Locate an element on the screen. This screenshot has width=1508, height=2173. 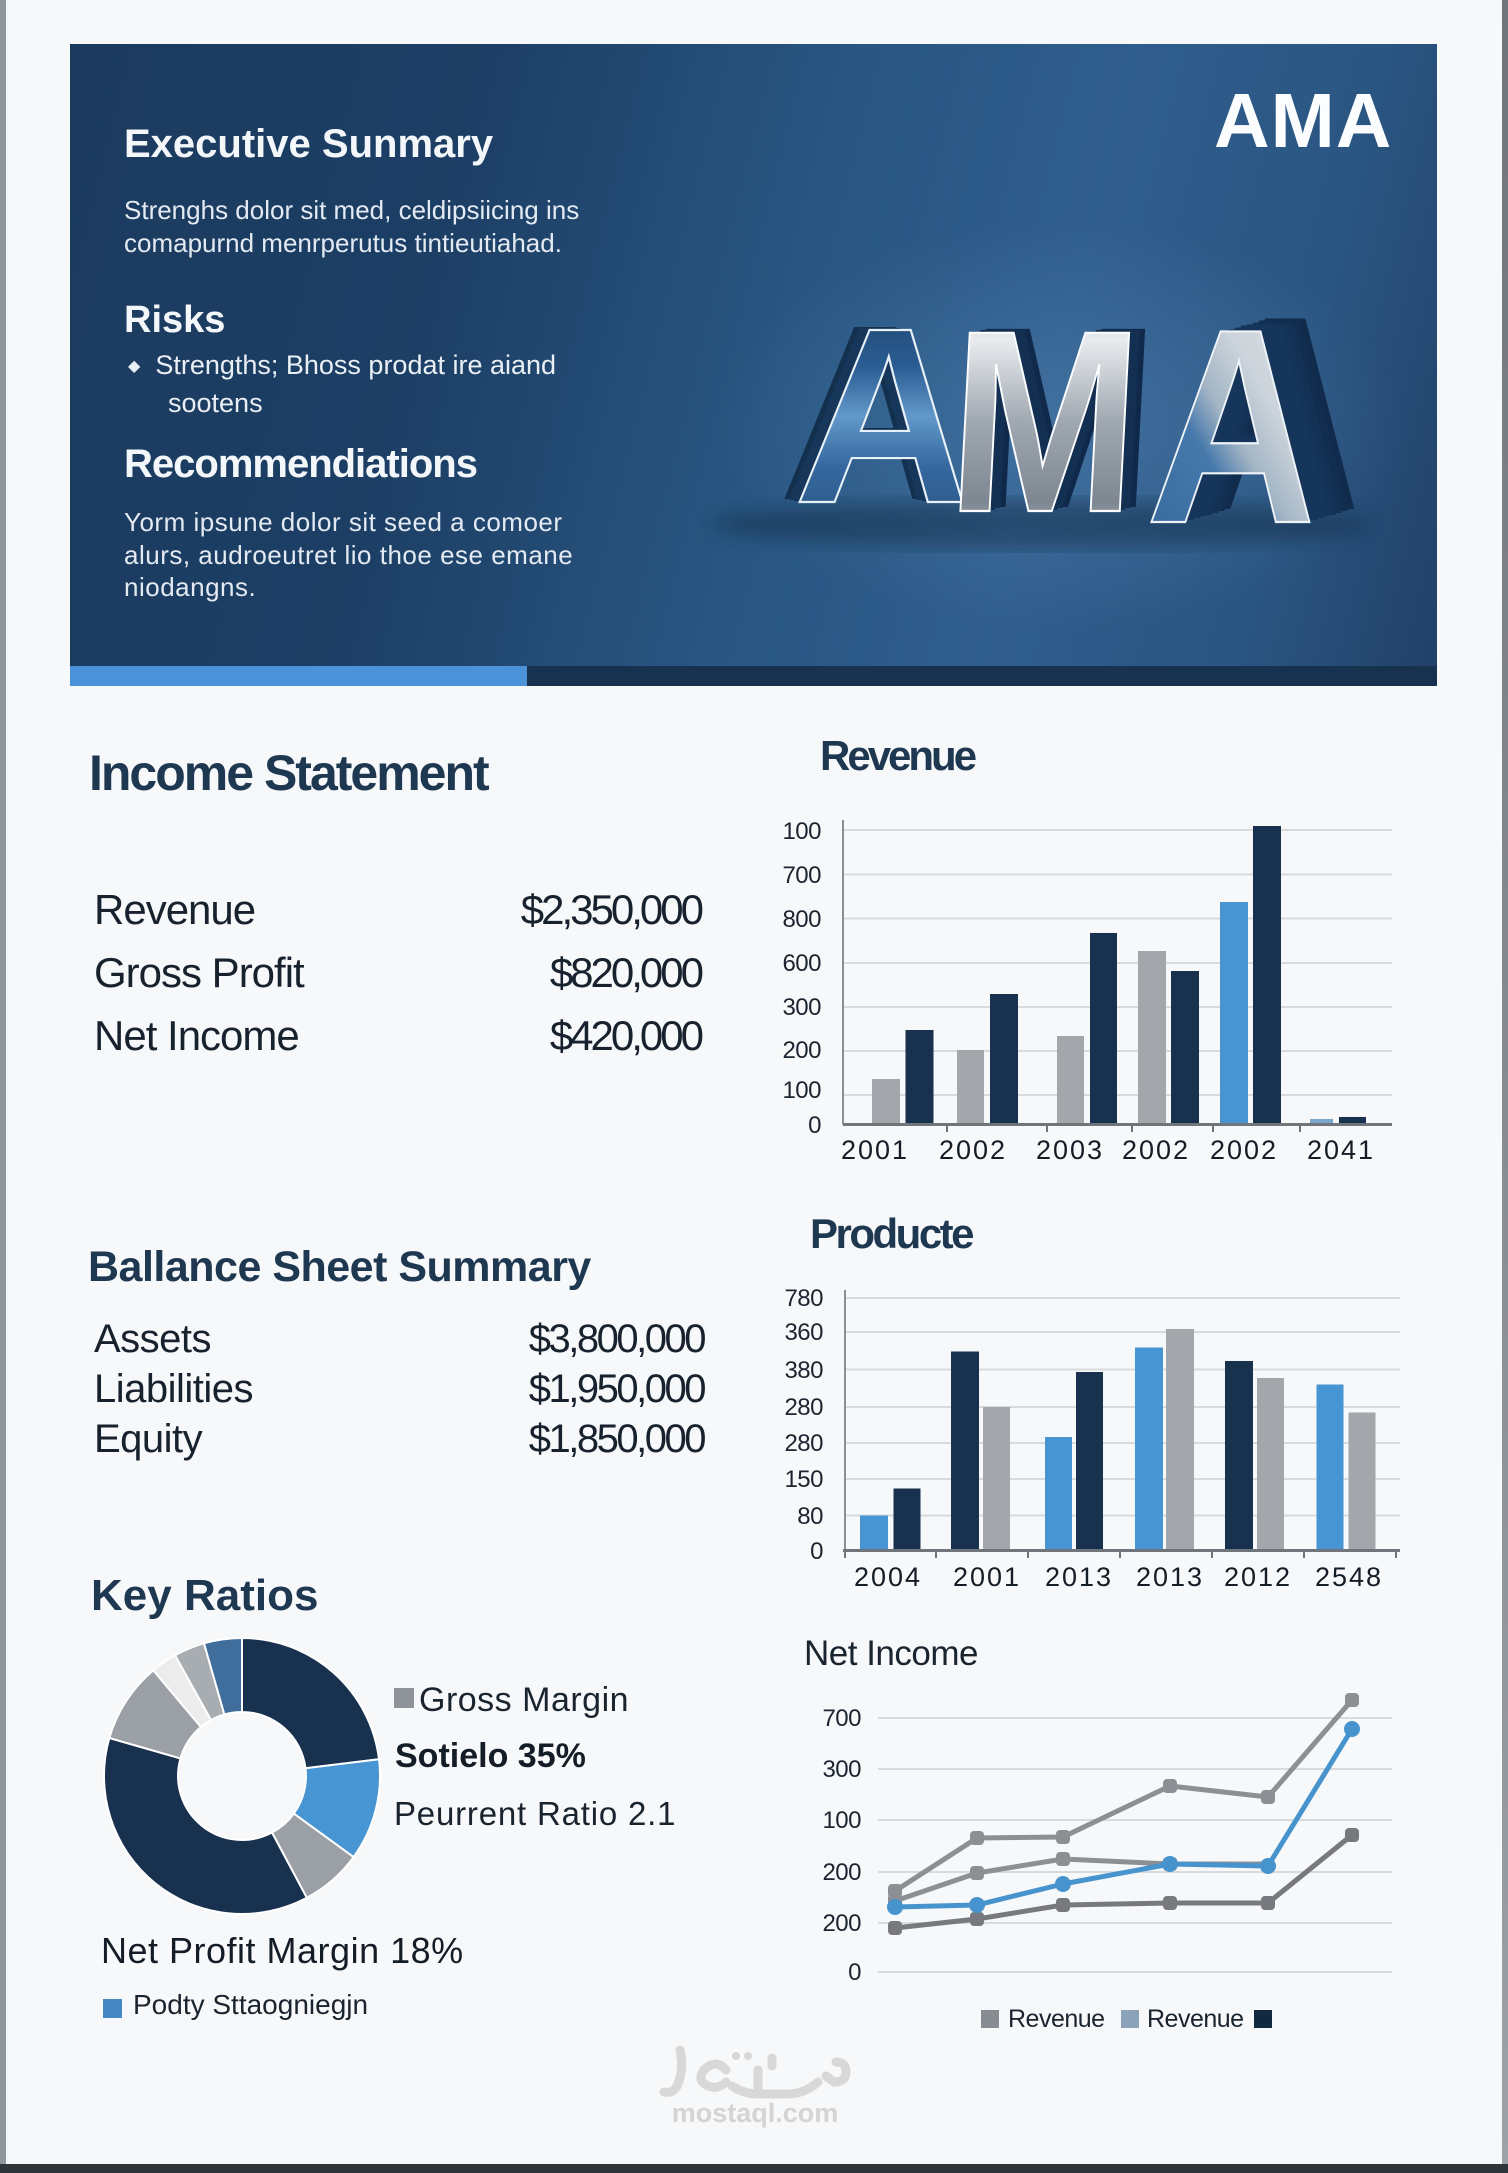
svg-text: 780 is located at coordinates (803, 1298).